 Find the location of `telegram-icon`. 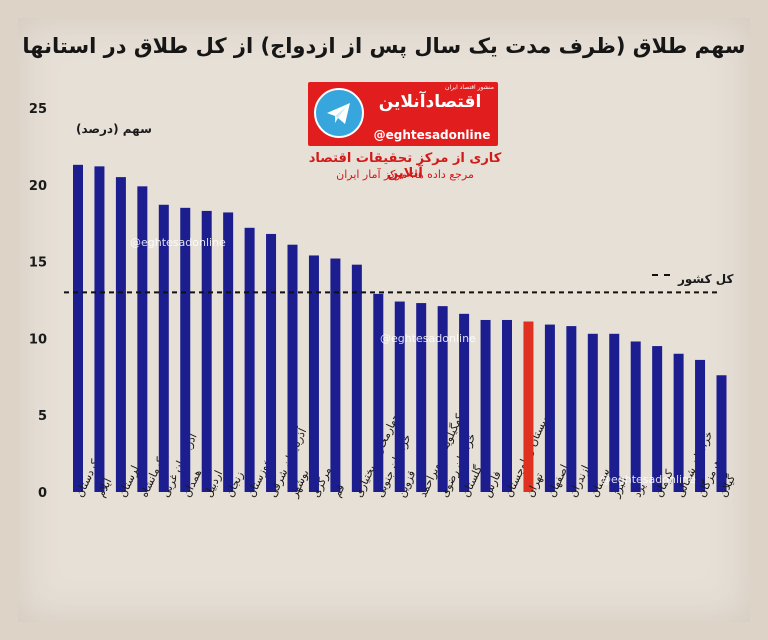

telegram-icon is located at coordinates (339, 113).